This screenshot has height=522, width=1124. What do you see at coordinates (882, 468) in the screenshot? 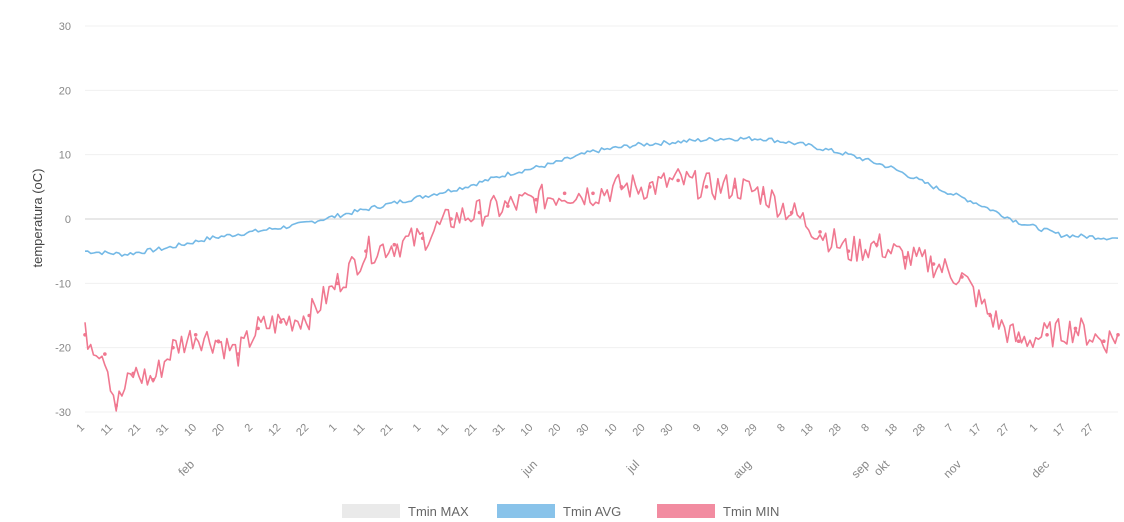
I see `month-label: okt` at bounding box center [882, 468].